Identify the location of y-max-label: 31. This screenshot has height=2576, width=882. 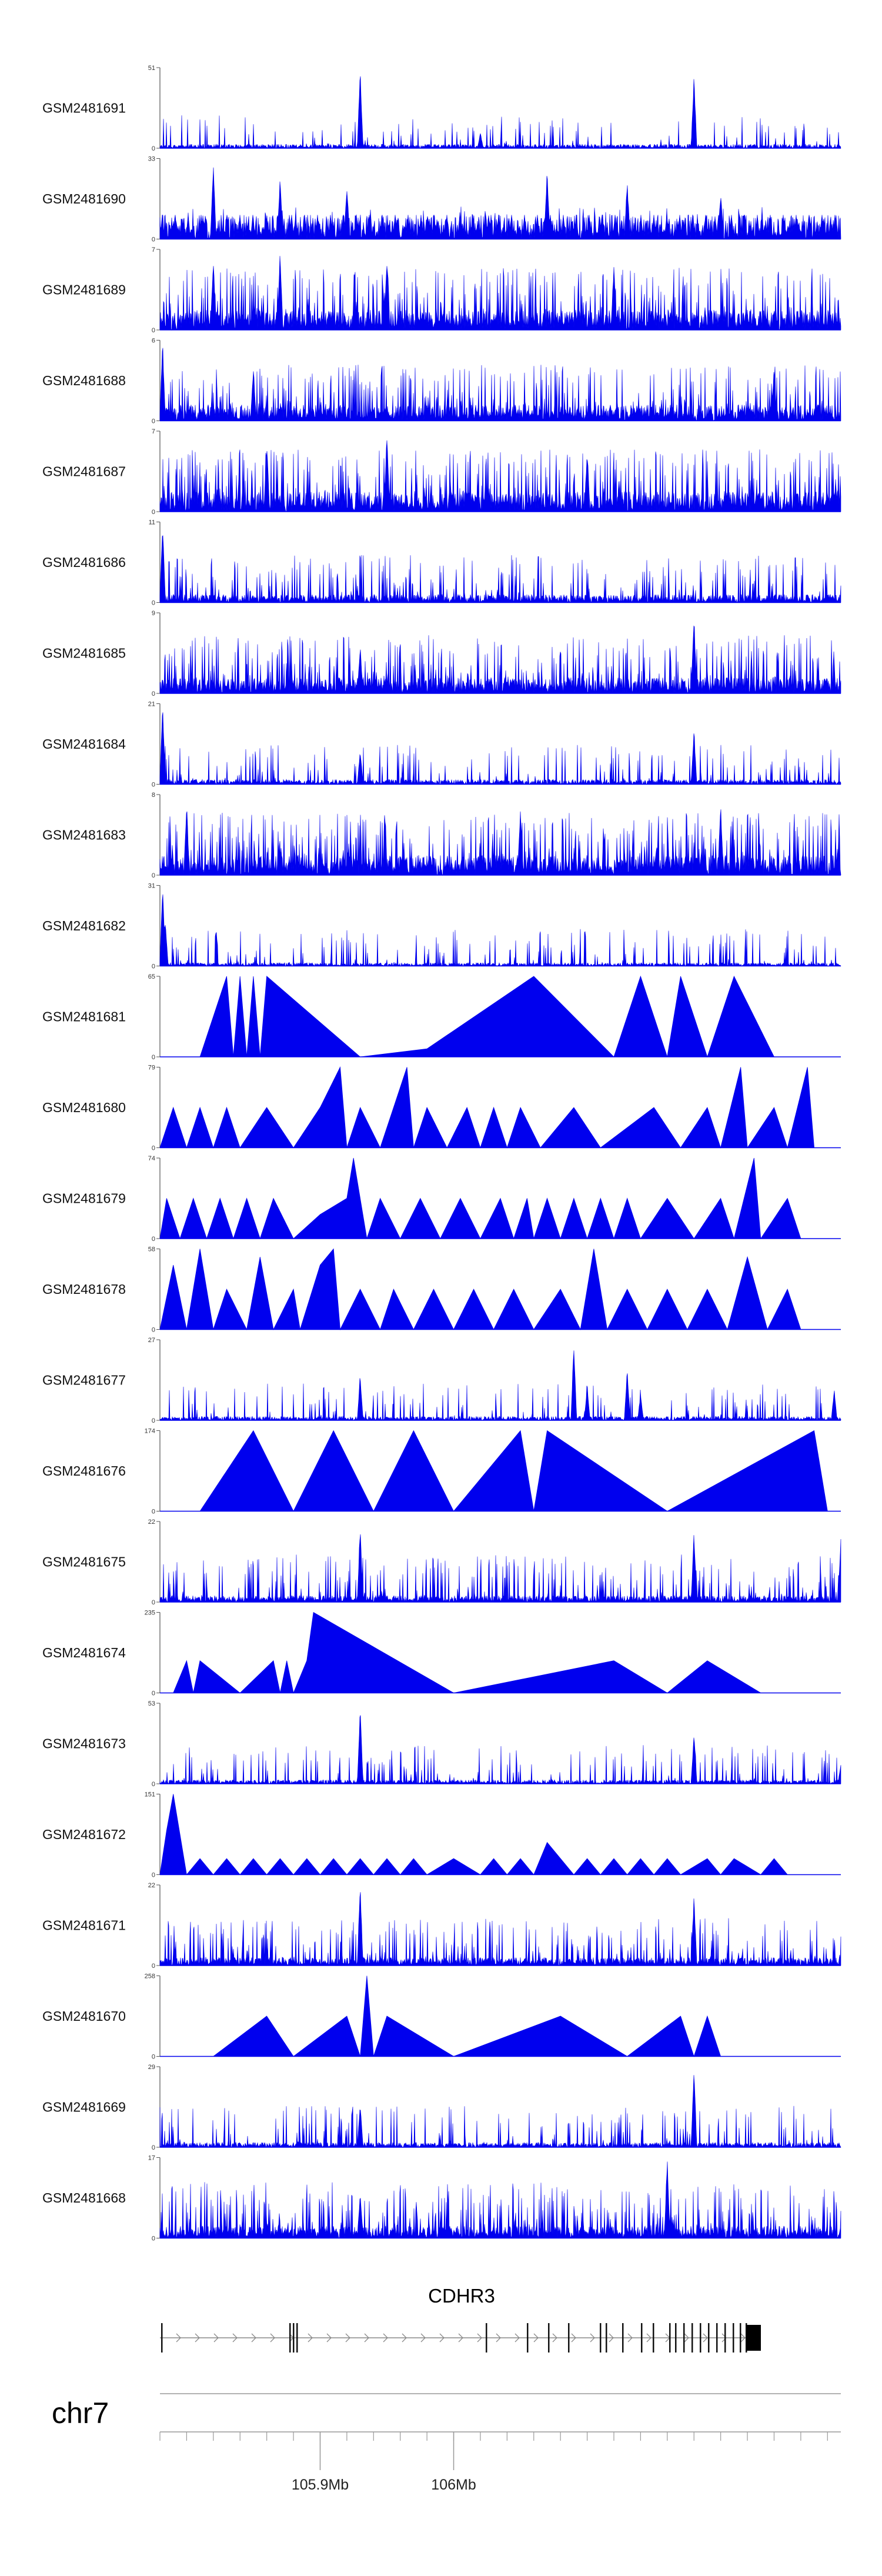
(151, 886).